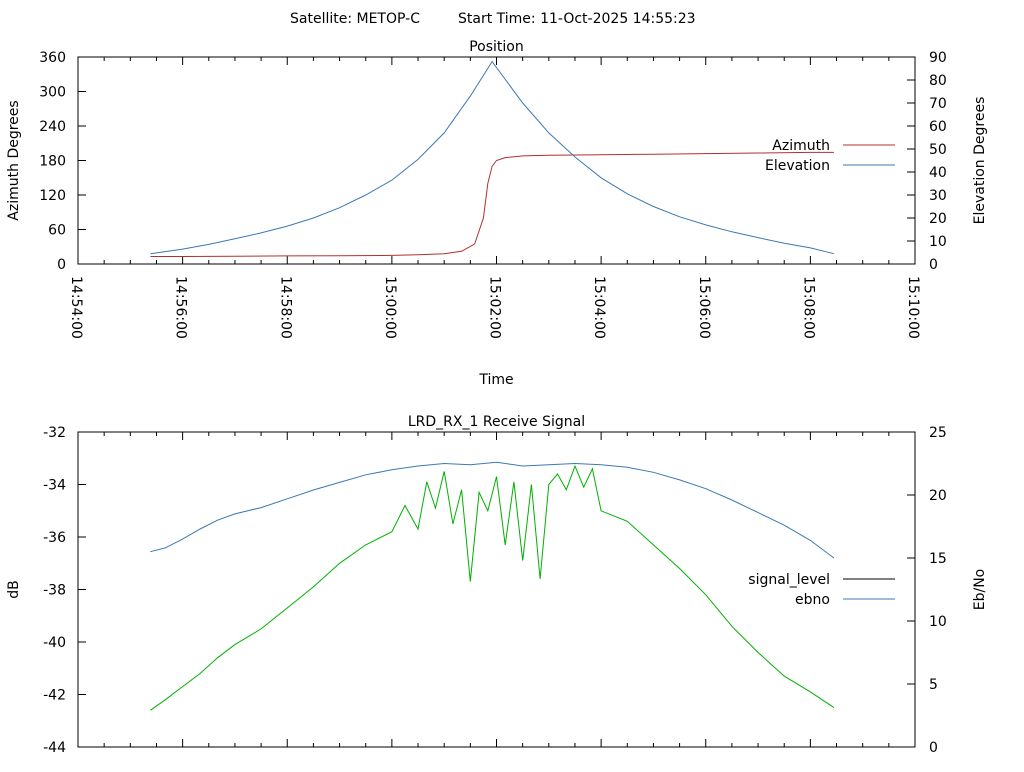 This screenshot has height=772, width=1024. Describe the element at coordinates (913, 307) in the screenshot. I see `x-tick-label-15-10-00: 15:10:00` at that location.